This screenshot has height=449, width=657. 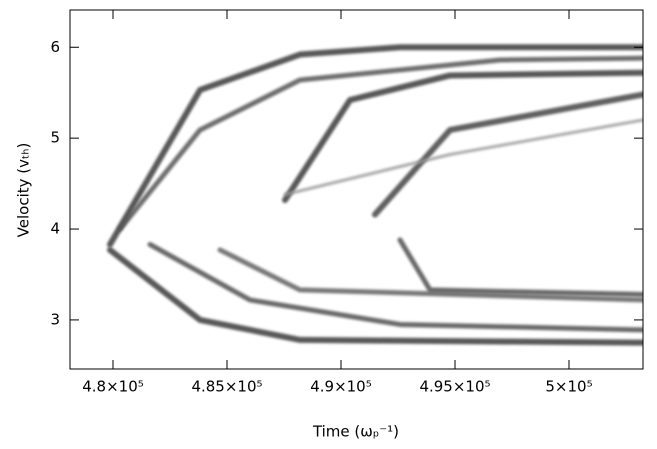 I want to click on x-tick-label: 4.95×10⁵, so click(x=454, y=387).